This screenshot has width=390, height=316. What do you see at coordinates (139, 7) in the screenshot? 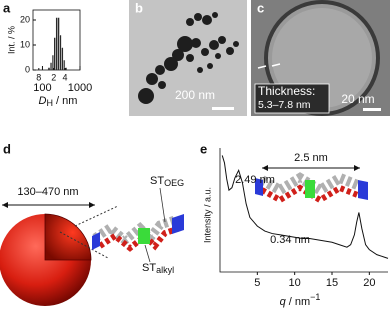
I see `panel-label: b` at bounding box center [139, 7].